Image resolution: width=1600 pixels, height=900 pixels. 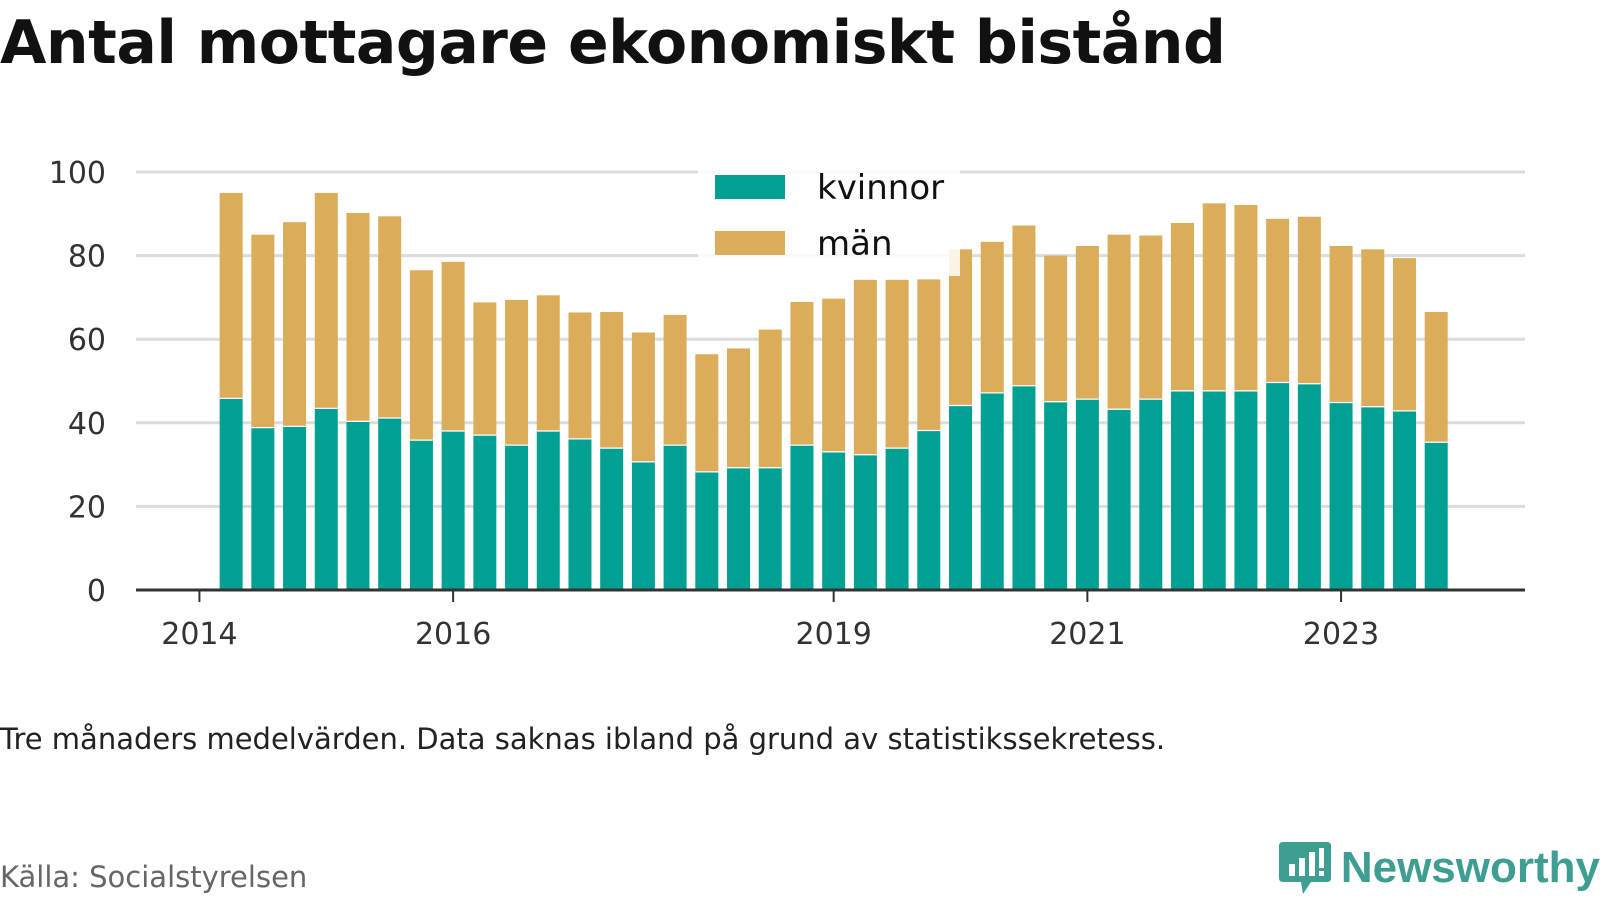 What do you see at coordinates (154, 877) in the screenshot?
I see `source-text: Källa: Socialstyrelsen` at bounding box center [154, 877].